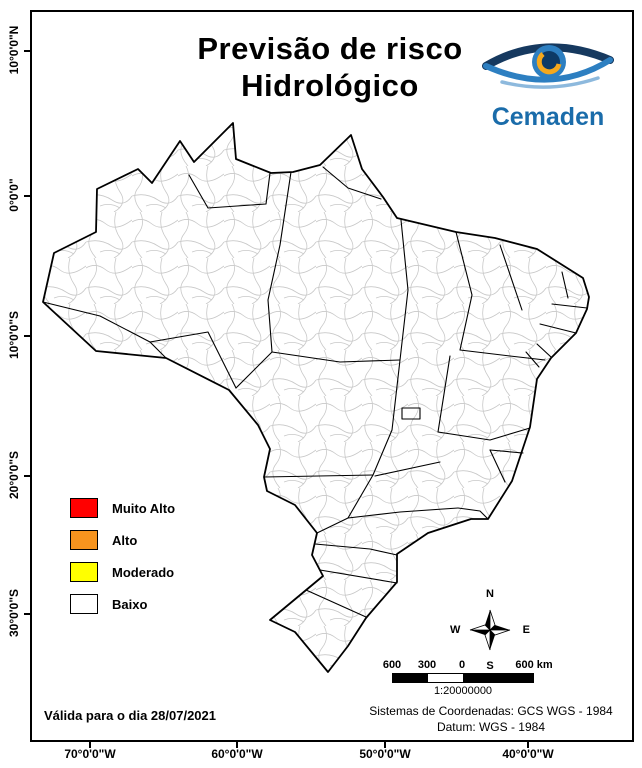 The height and width of the screenshot is (768, 642). What do you see at coordinates (548, 117) in the screenshot?
I see `cemaden-logo-text: Cemaden` at bounding box center [548, 117].